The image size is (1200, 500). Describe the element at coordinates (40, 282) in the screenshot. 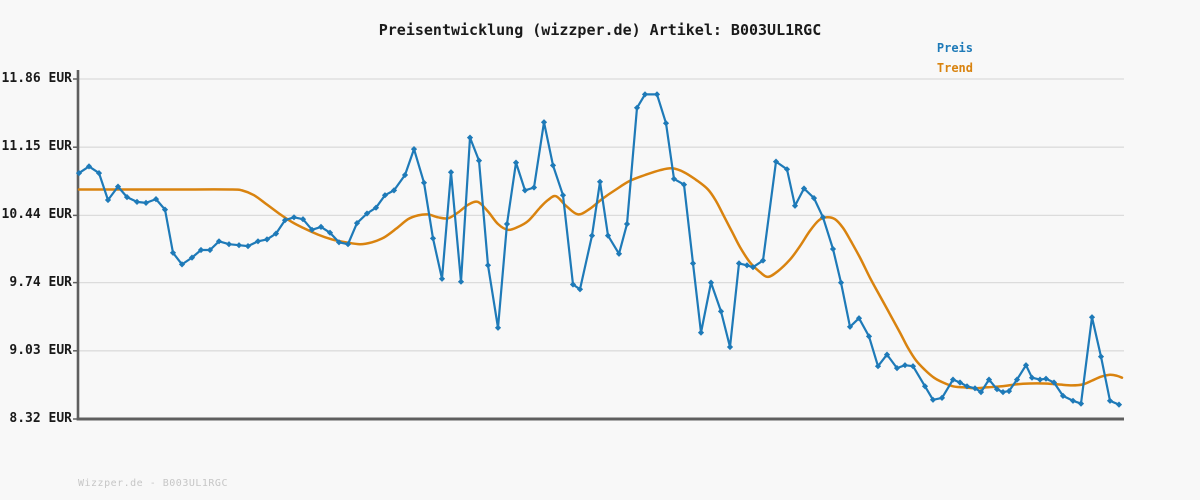

I see `y-tick-label: 9.74 EUR` at that location.